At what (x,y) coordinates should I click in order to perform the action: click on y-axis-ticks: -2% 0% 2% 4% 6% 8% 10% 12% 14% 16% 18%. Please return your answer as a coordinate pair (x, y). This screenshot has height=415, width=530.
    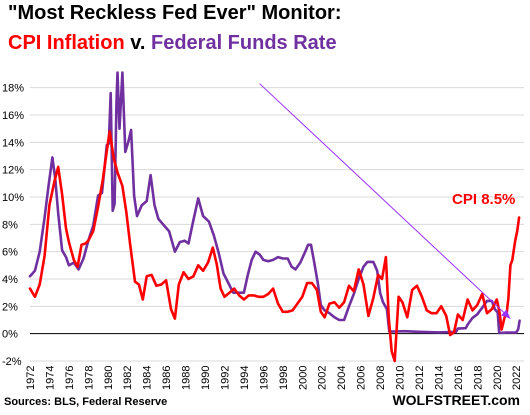
    Looking at the image, I should click on (13, 225).